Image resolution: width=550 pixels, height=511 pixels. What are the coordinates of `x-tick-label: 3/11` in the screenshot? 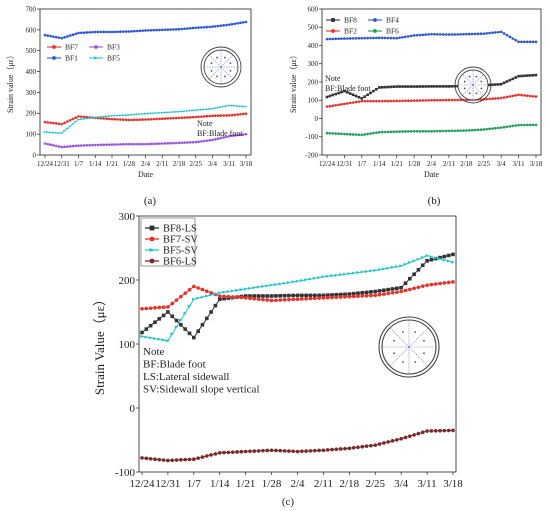 It's located at (427, 484).